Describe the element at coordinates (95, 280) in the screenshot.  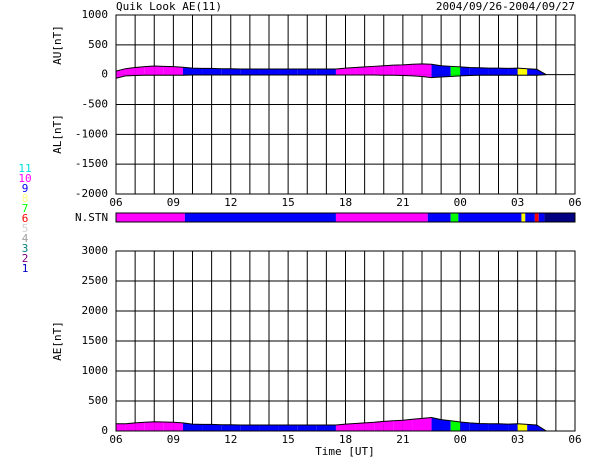
I see `y-tick-label: 2500` at that location.